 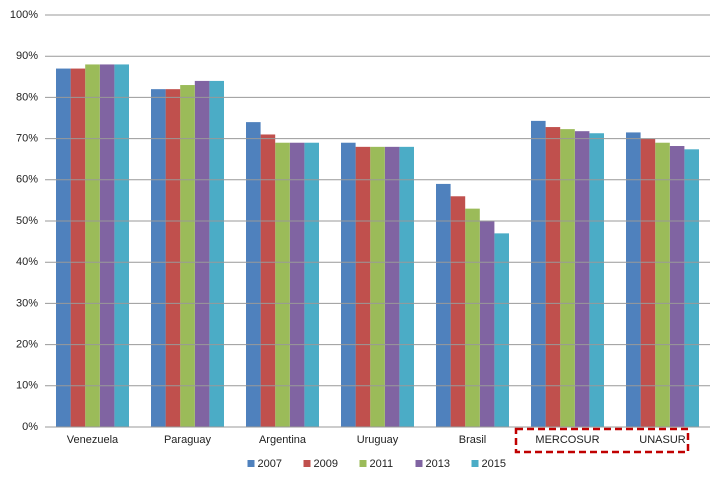 What do you see at coordinates (27, 386) in the screenshot?
I see `y-tick-label: 10%` at bounding box center [27, 386].